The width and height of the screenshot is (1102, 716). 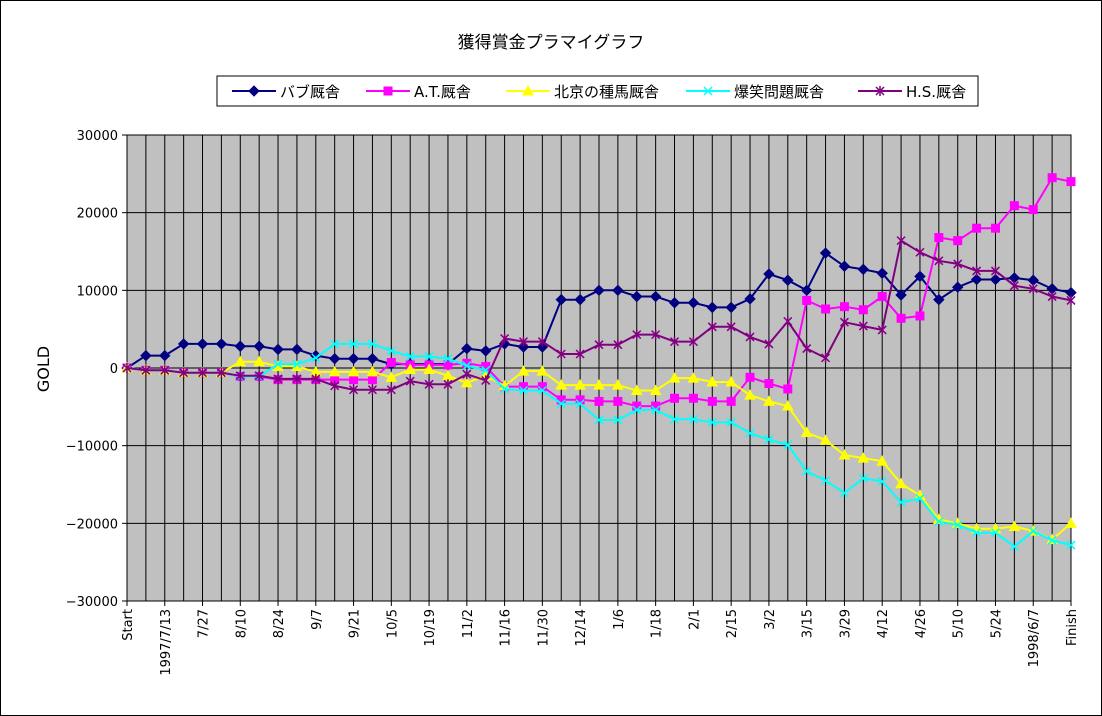 I want to click on x-tick-label: 1/6, so click(x=619, y=619).